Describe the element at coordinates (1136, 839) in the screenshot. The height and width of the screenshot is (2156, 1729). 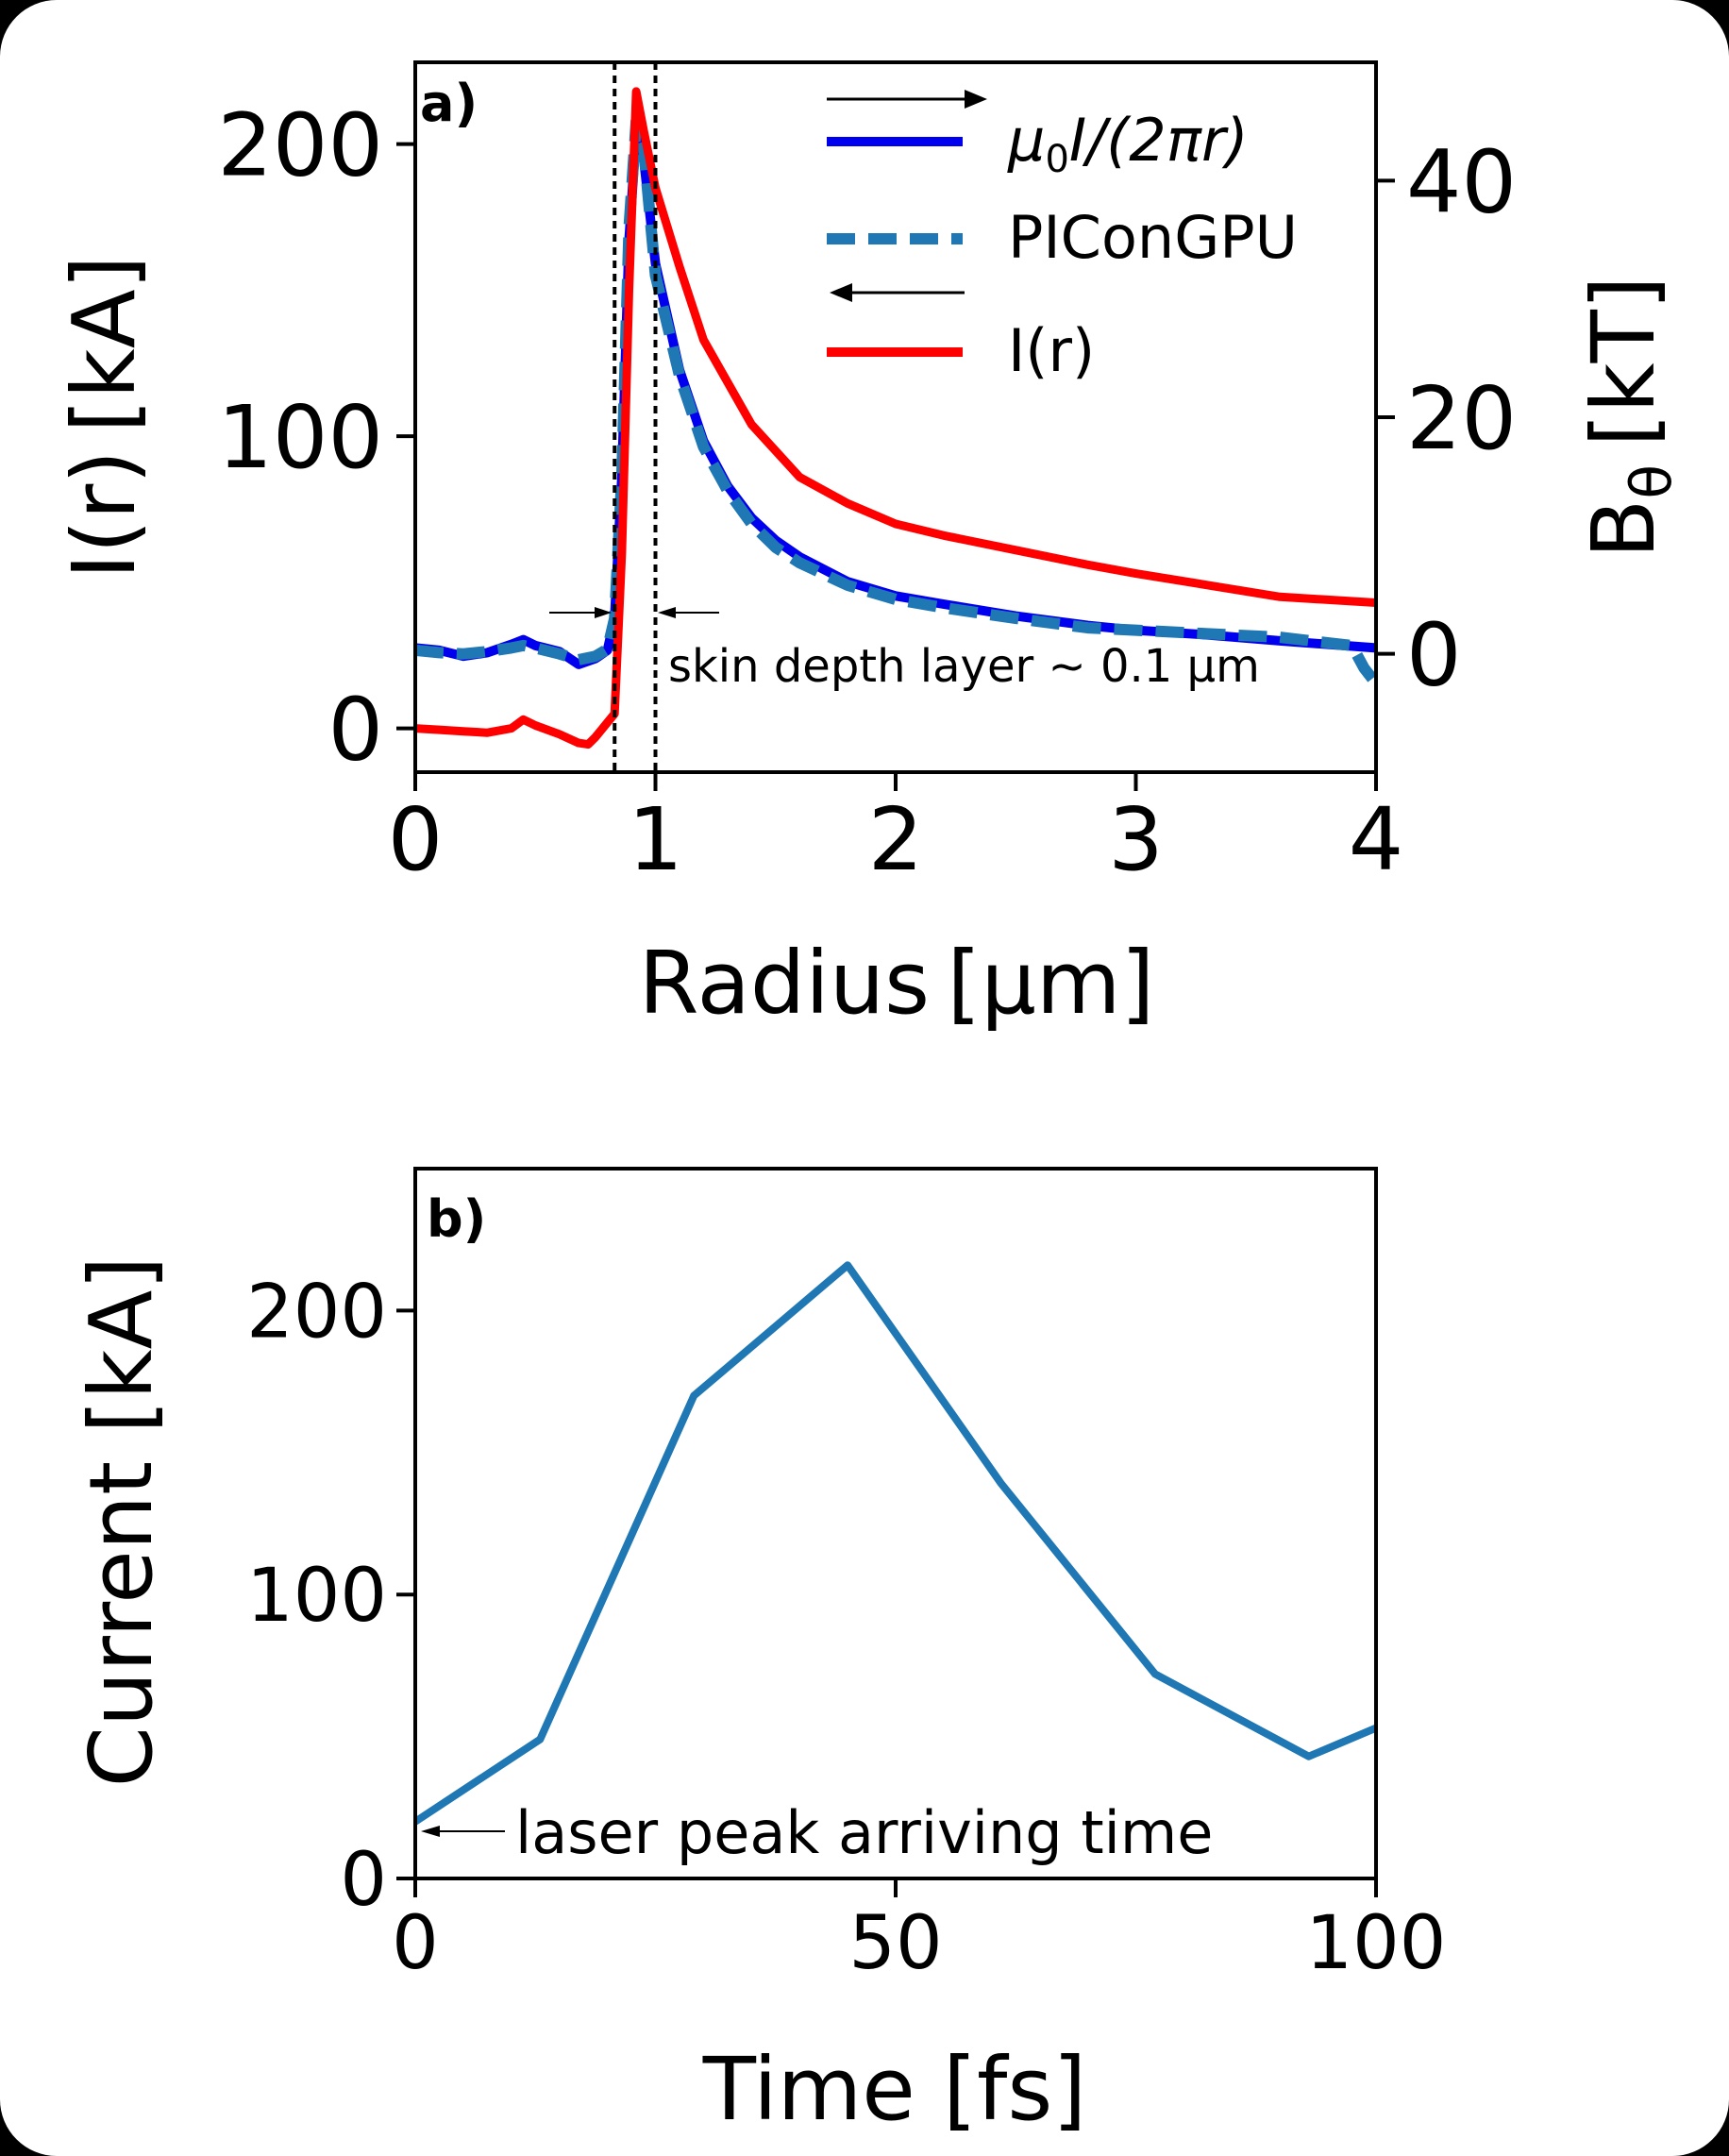
I see `panel-a-xtick-label: 3` at that location.